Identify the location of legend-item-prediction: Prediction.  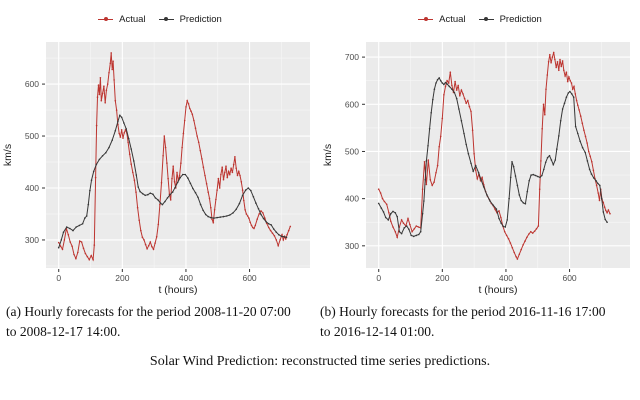
(190, 19).